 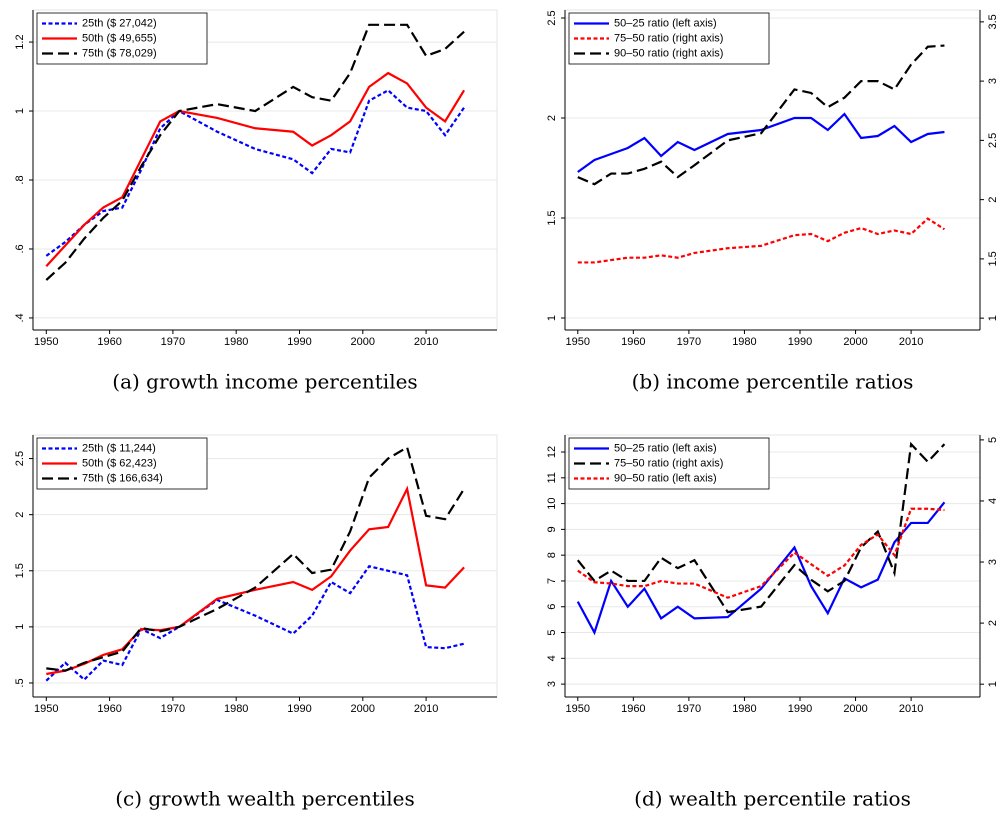 What do you see at coordinates (665, 478) in the screenshot?
I see `legend-label: 90–50 ratio (left axis)` at bounding box center [665, 478].